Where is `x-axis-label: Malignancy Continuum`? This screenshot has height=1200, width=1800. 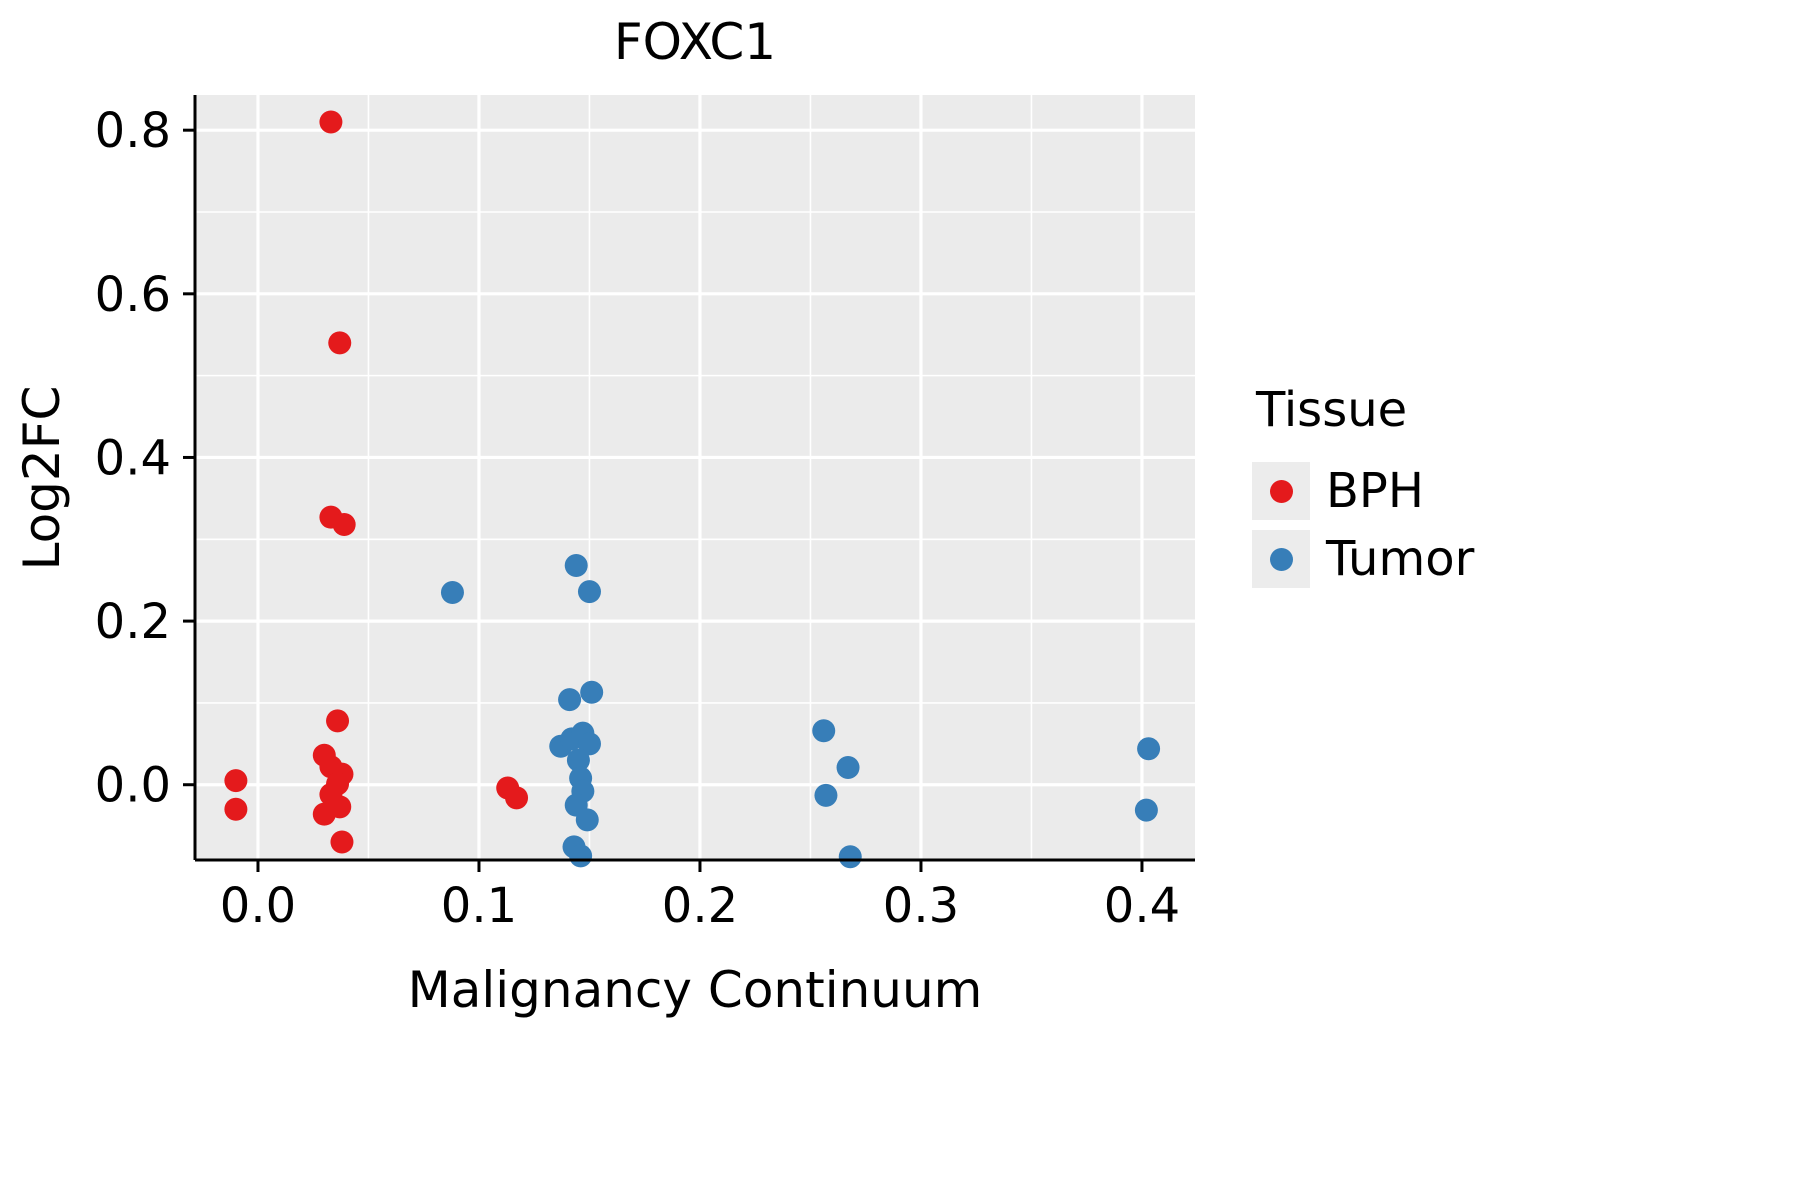
x-axis-label: Malignancy Continuum is located at coordinates (695, 990).